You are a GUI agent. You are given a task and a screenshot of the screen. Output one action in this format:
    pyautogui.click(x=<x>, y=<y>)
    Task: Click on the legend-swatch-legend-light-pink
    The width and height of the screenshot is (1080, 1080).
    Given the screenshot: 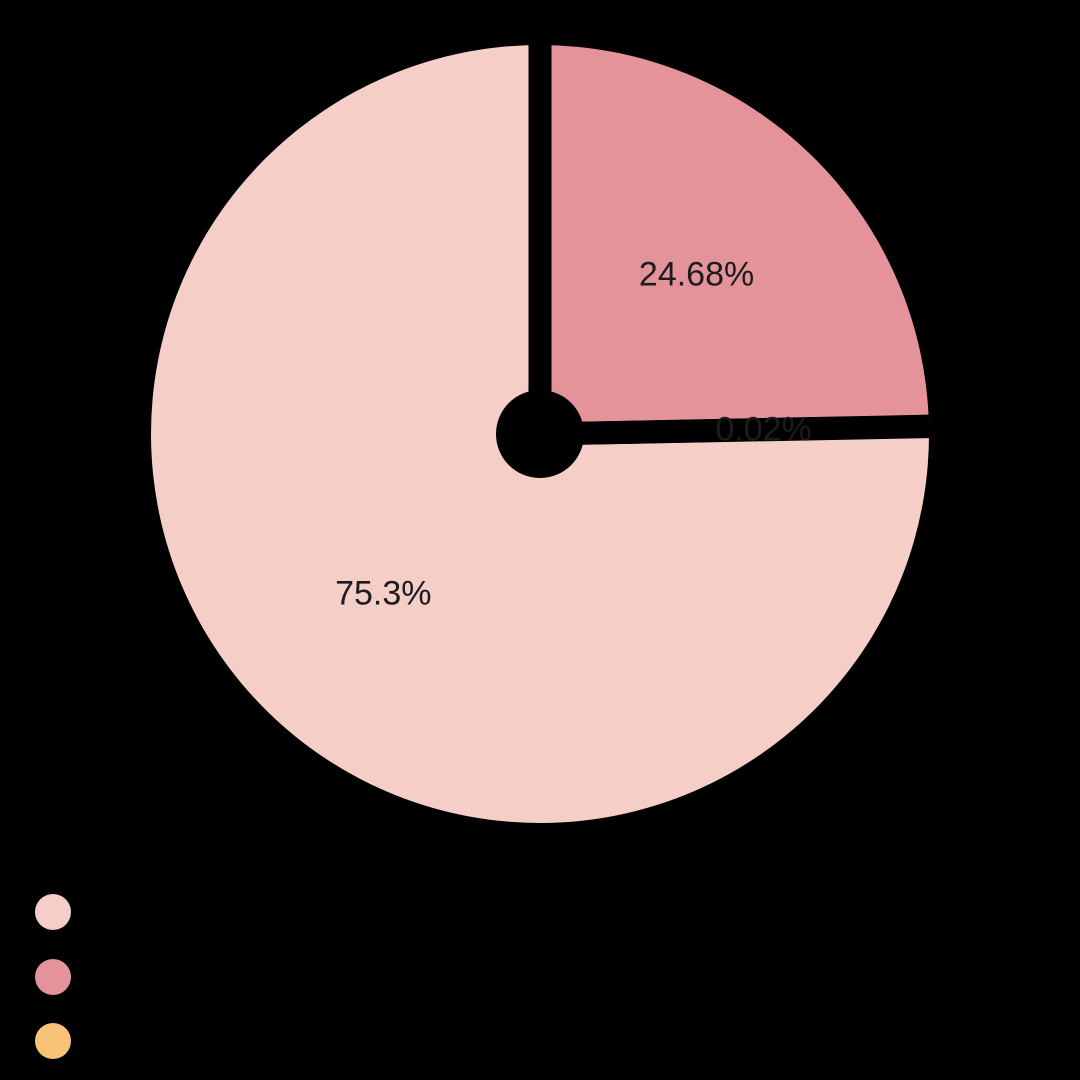 What is the action you would take?
    pyautogui.click(x=53, y=912)
    